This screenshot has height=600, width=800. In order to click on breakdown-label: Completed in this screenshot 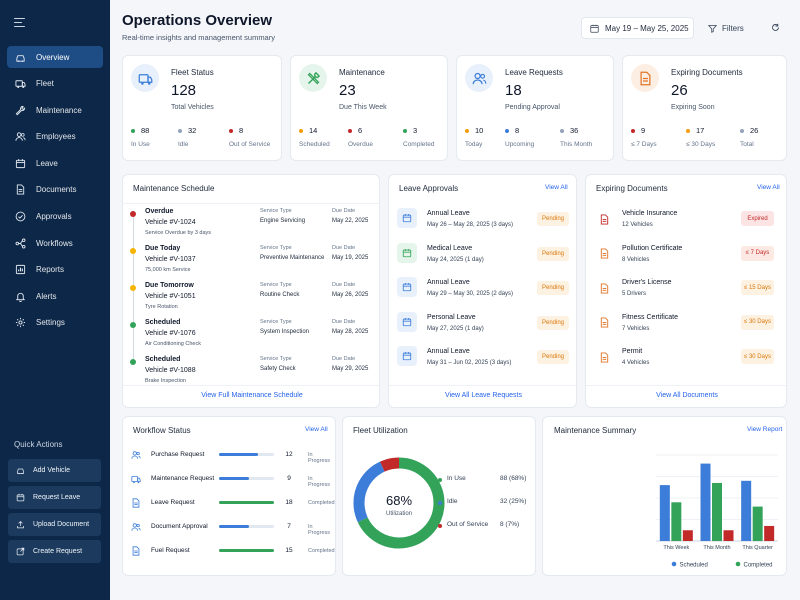, I will do `click(419, 144)`.